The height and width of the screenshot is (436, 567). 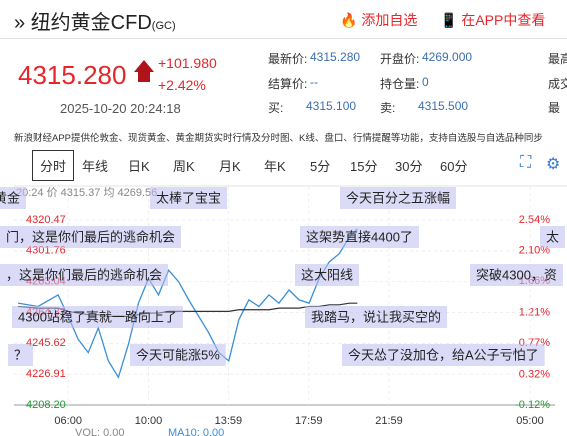 What do you see at coordinates (46, 374) in the screenshot?
I see `y-tick-label: 4226.91` at bounding box center [46, 374].